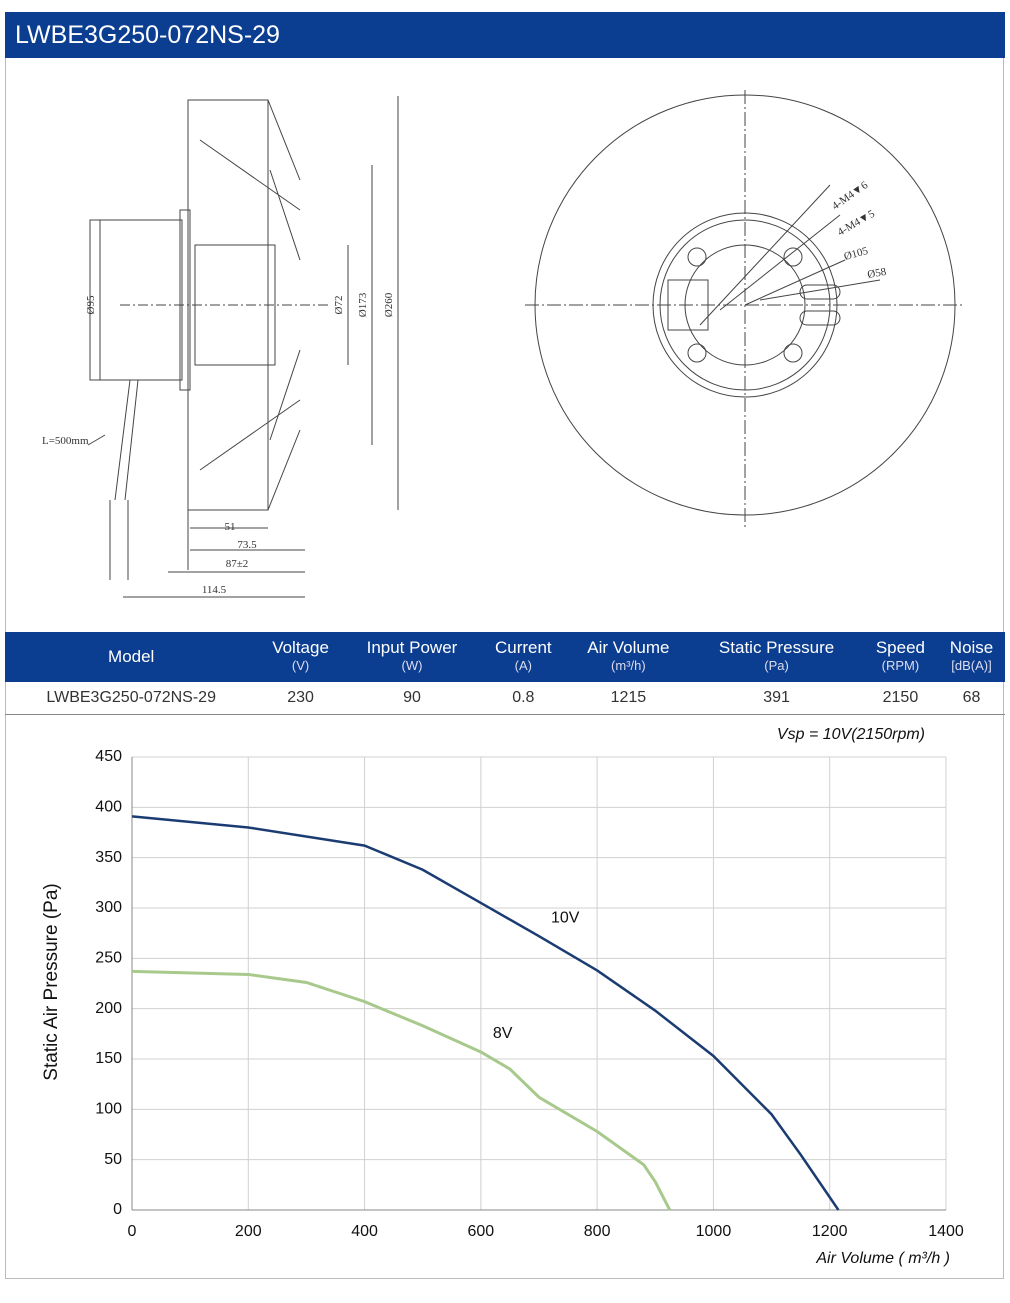 Image resolution: width=1010 pixels, height=1303 pixels. I want to click on dim-label: Ø95, so click(91, 304).